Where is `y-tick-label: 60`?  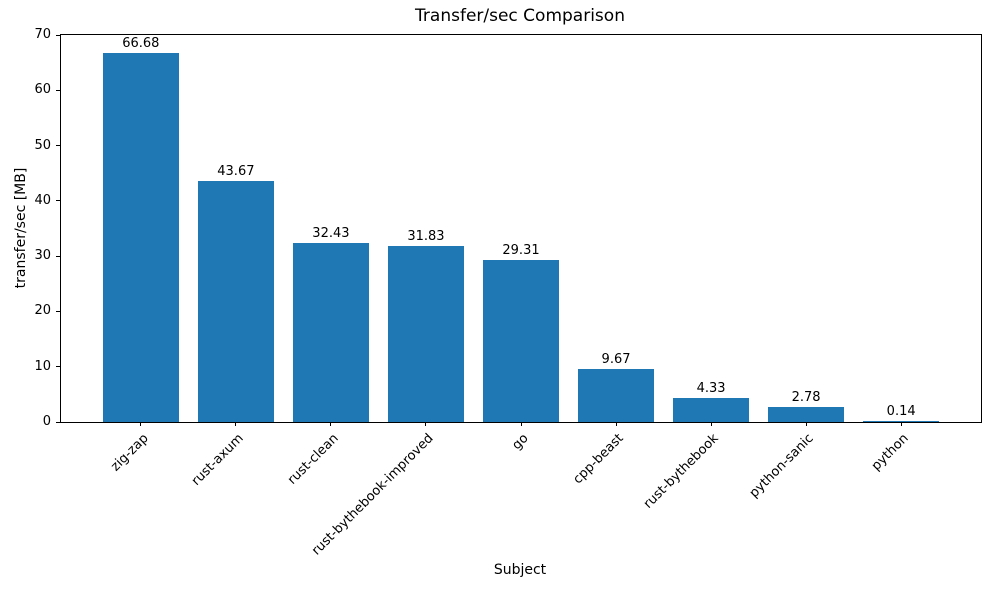 y-tick-label: 60 is located at coordinates (42, 90).